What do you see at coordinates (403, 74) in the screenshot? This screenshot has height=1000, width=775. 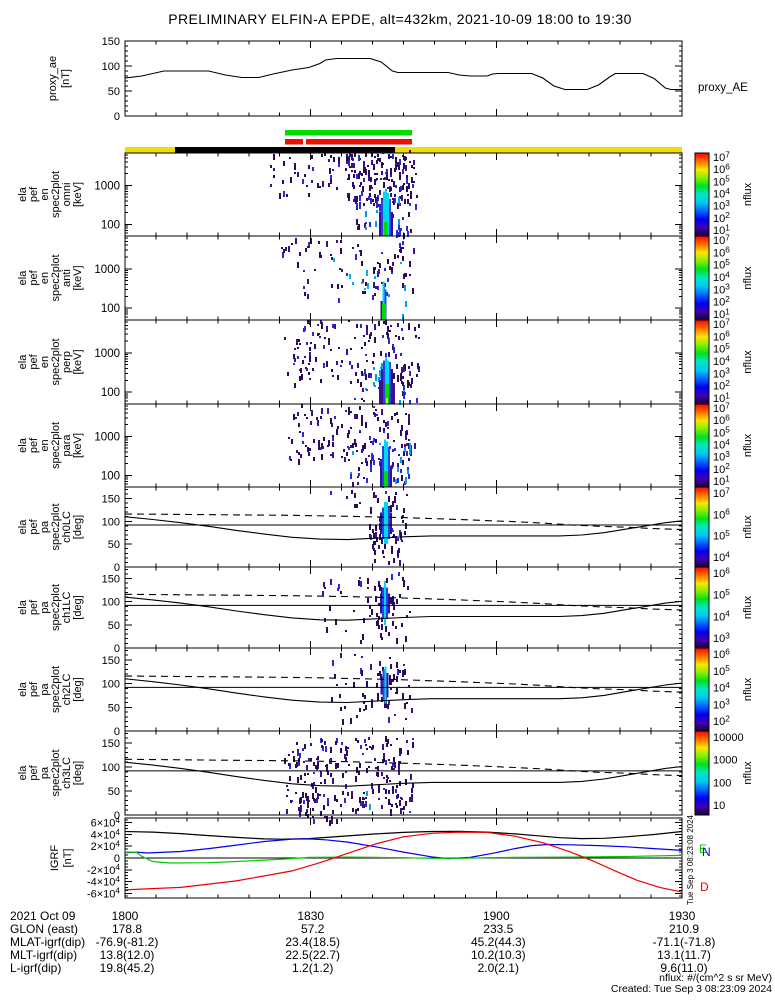 I see `proxy-ae-line` at bounding box center [403, 74].